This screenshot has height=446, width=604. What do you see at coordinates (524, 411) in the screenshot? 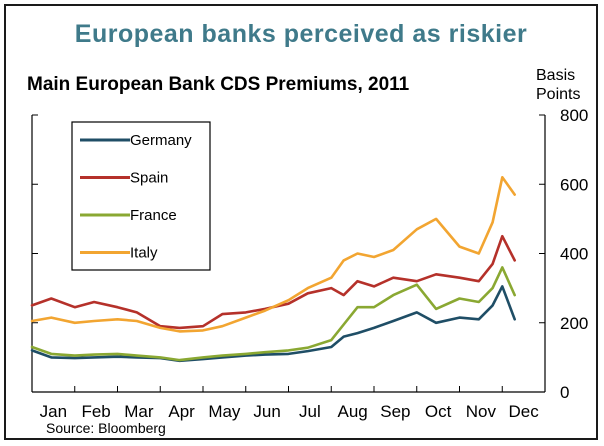
I see `x-tick-label: Dec` at bounding box center [524, 411].